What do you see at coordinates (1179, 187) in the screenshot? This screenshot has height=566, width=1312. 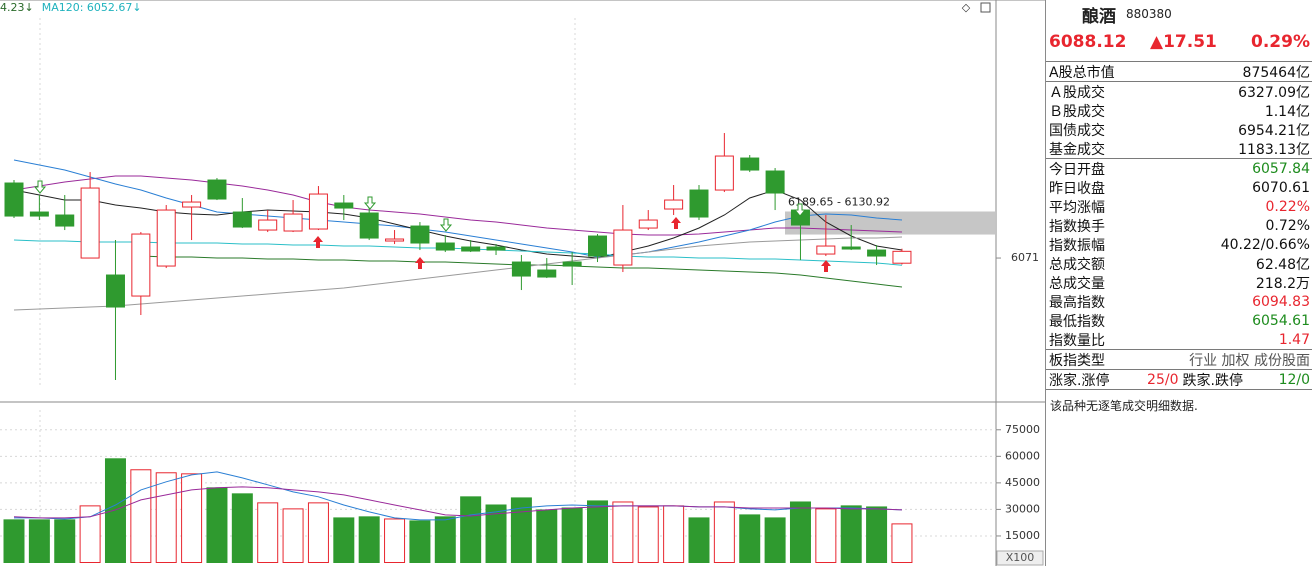 I see `info-row: 昨日收盘 6070.61` at bounding box center [1179, 187].